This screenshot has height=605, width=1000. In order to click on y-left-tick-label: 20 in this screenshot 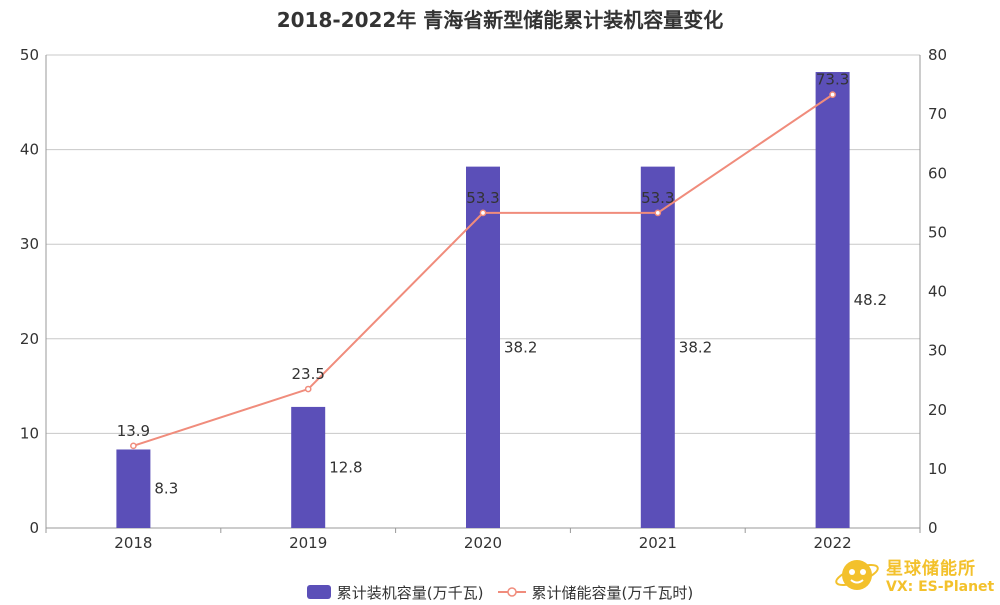, I will do `click(29, 339)`.